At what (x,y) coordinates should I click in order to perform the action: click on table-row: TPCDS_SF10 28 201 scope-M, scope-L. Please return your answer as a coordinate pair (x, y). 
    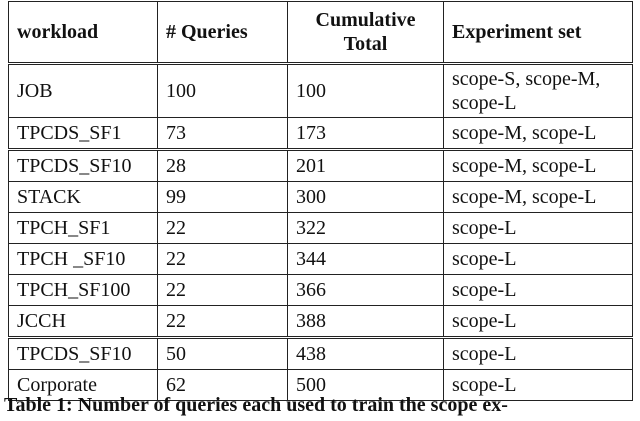
    Looking at the image, I should click on (320, 165).